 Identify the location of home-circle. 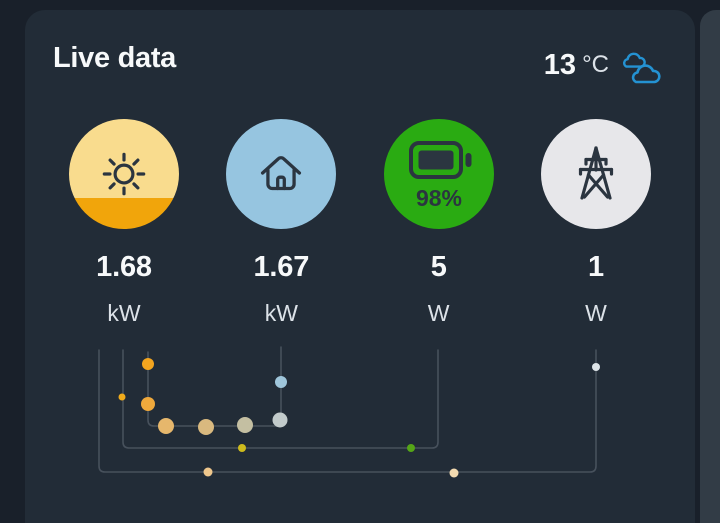
(281, 174).